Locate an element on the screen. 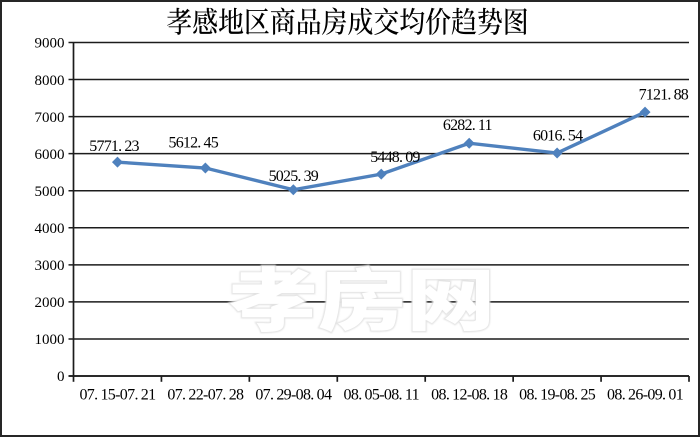  svg-text:5771.23: 5771. 23 is located at coordinates (114, 146).